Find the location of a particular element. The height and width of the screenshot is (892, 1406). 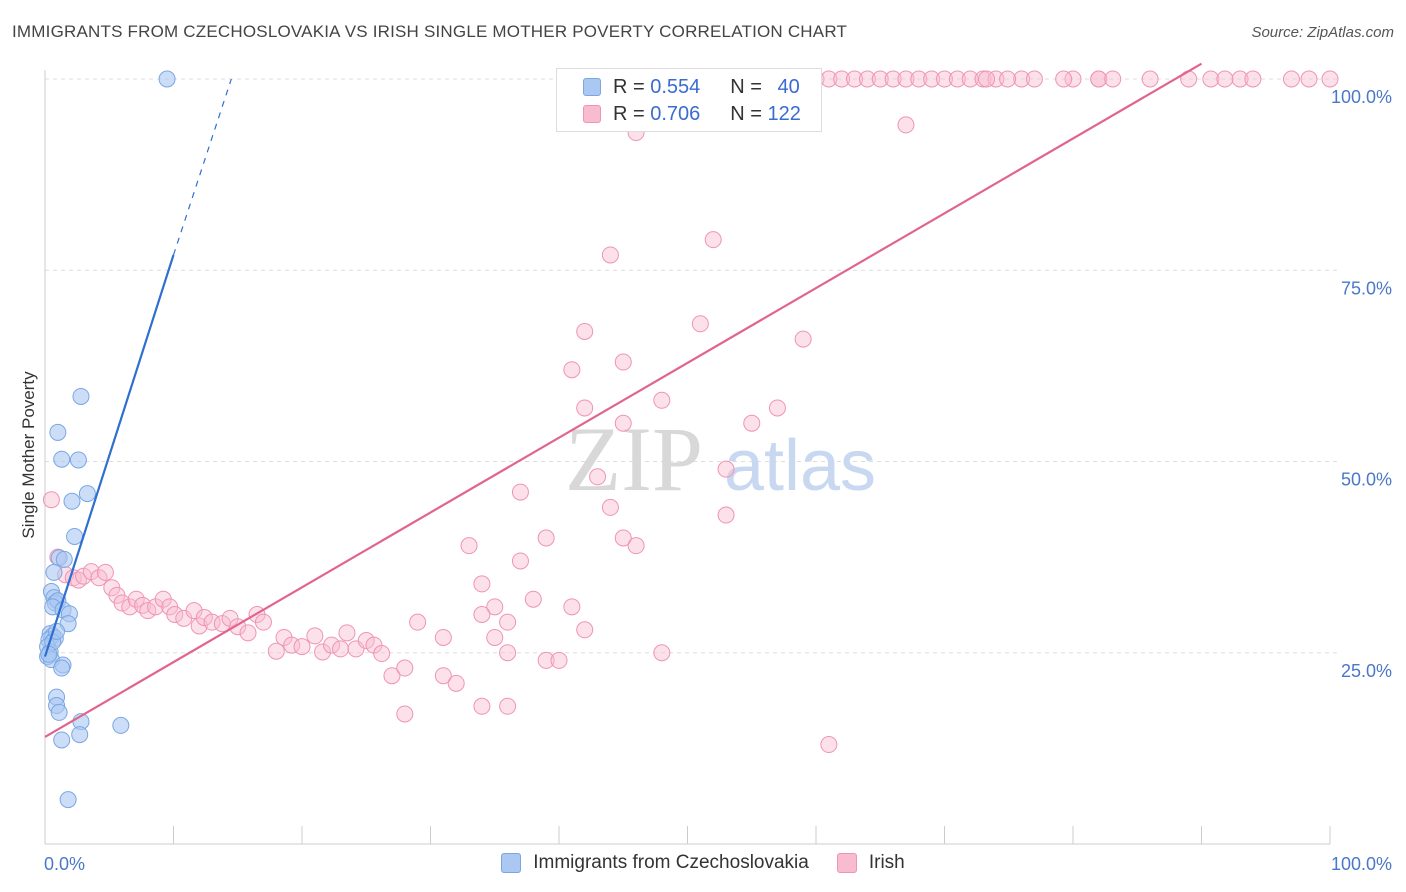

y-tick-label: 50.0% is located at coordinates (1366, 480).